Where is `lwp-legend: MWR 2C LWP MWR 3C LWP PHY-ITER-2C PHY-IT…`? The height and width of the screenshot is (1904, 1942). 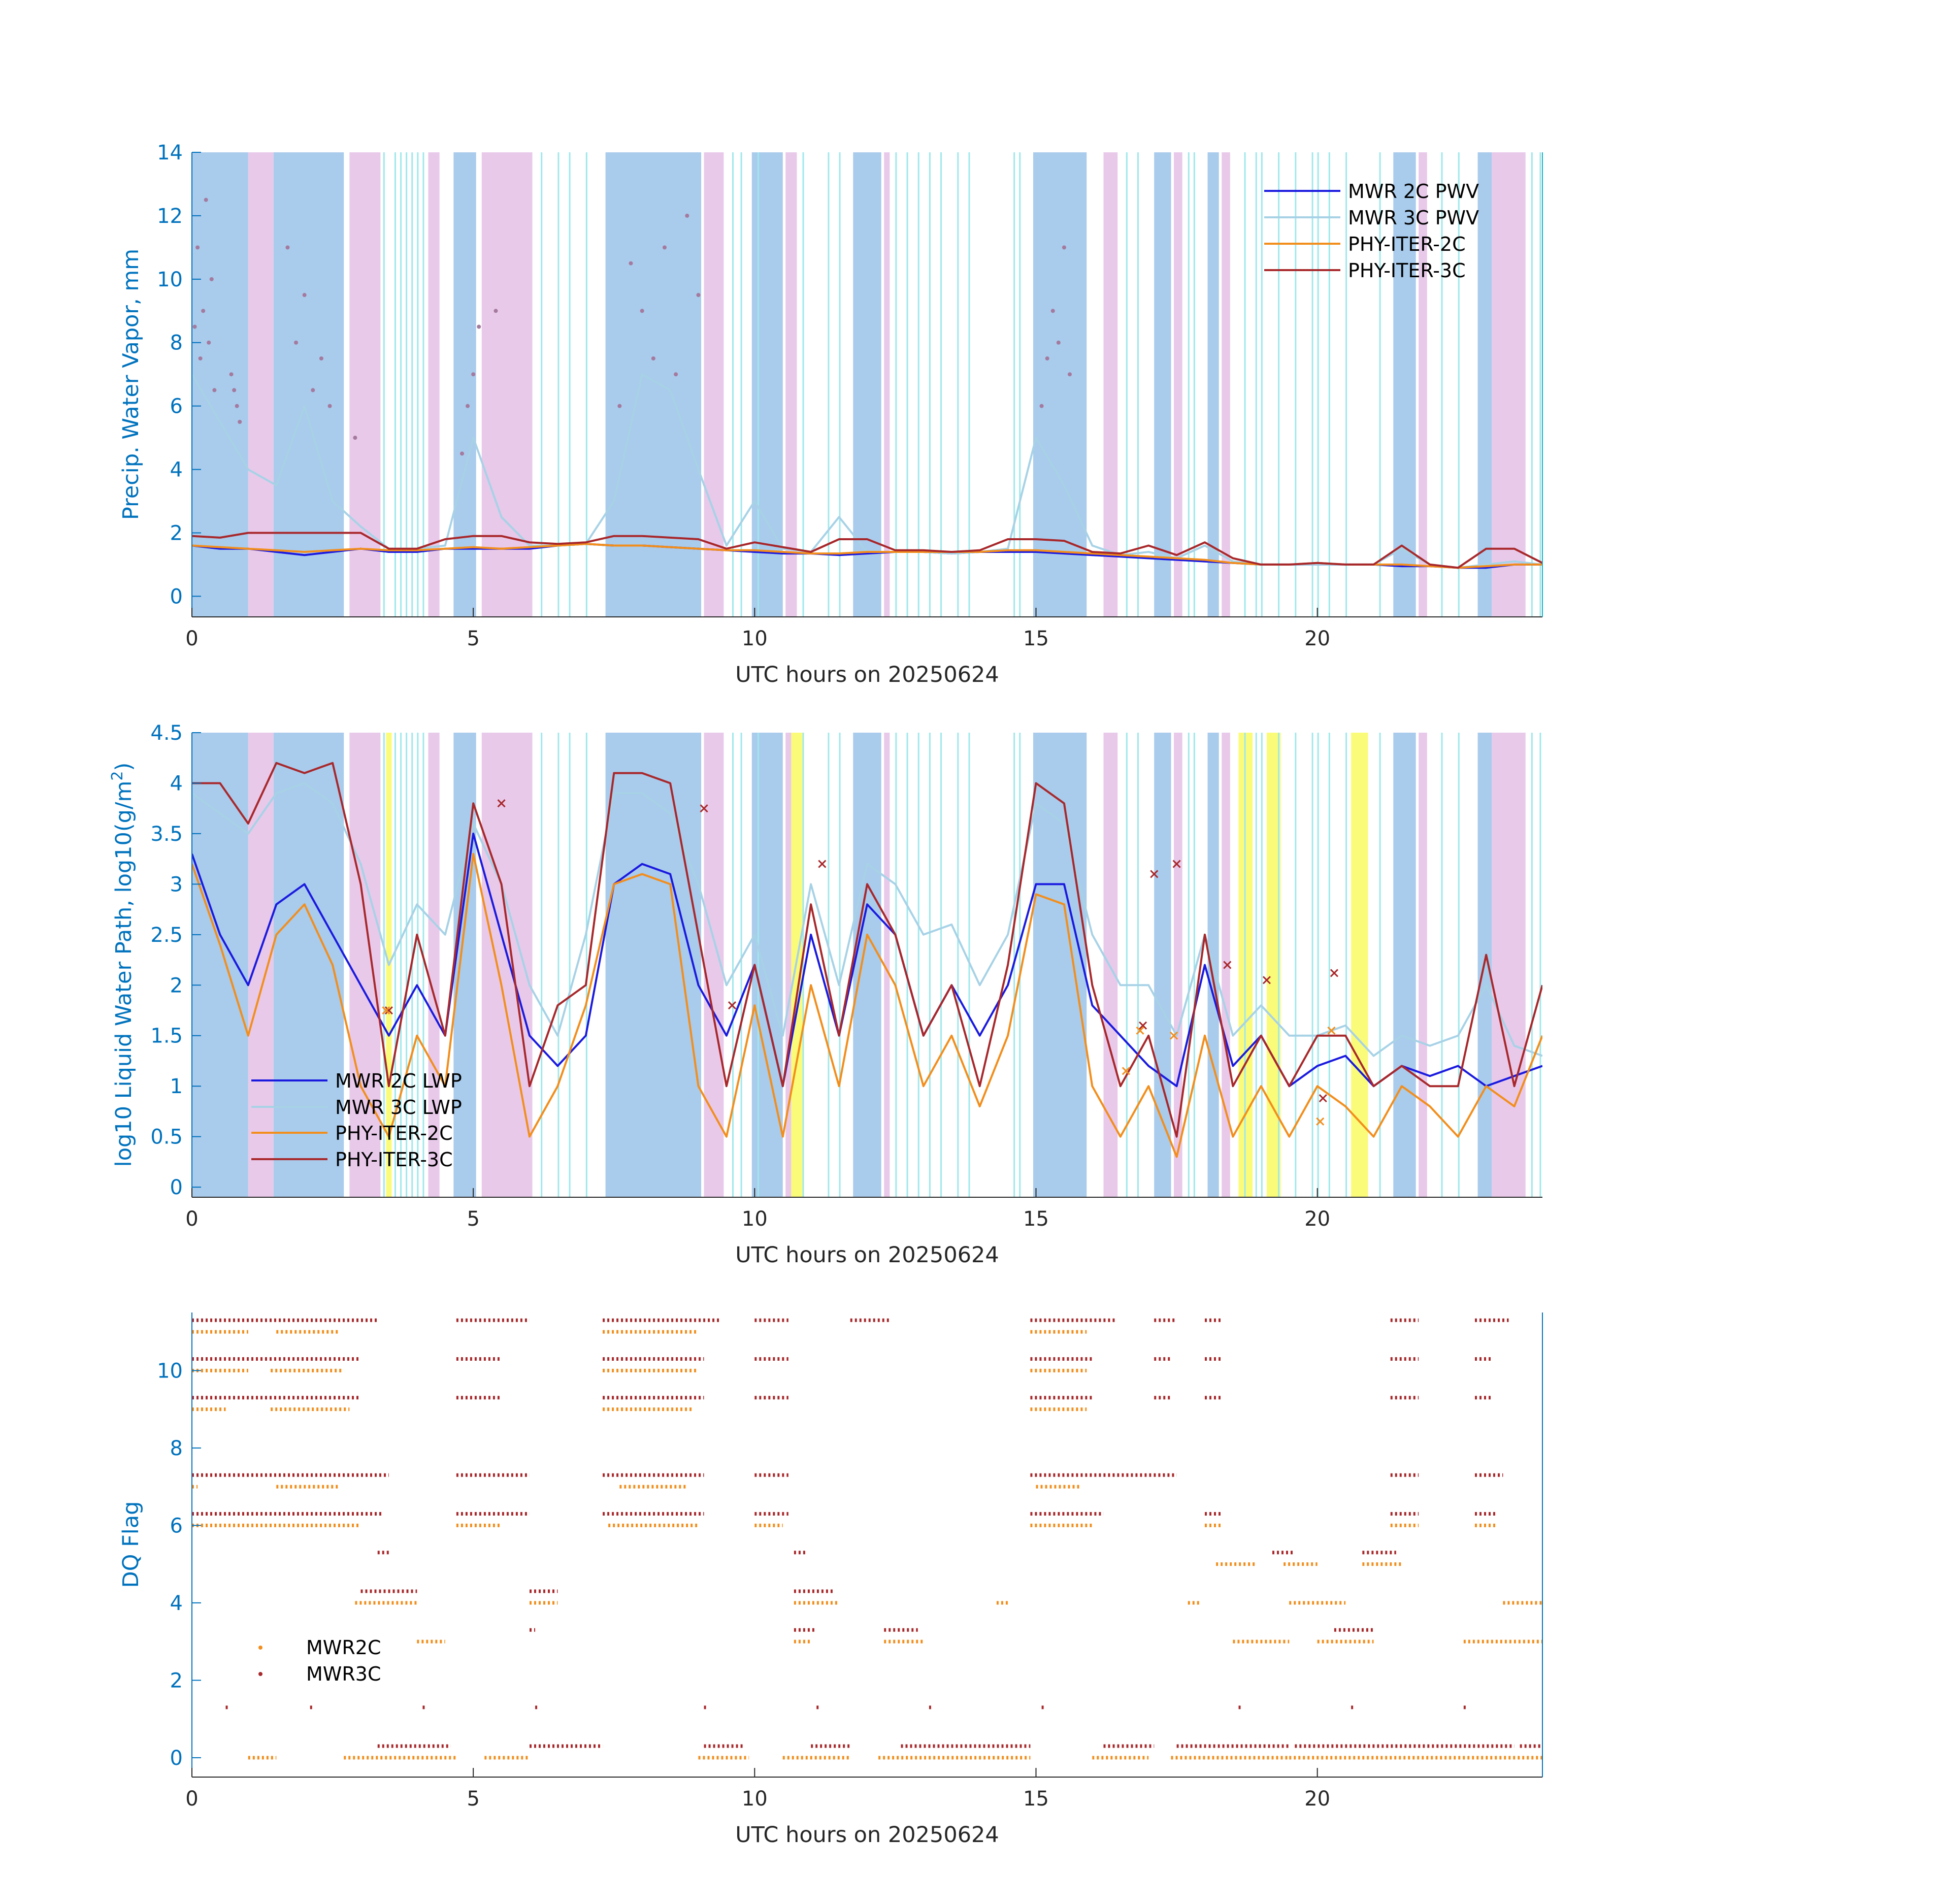
lwp-legend: MWR 2C LWP MWR 3C LWP PHY-ITER-2C PHY-IT… is located at coordinates (356, 1121).